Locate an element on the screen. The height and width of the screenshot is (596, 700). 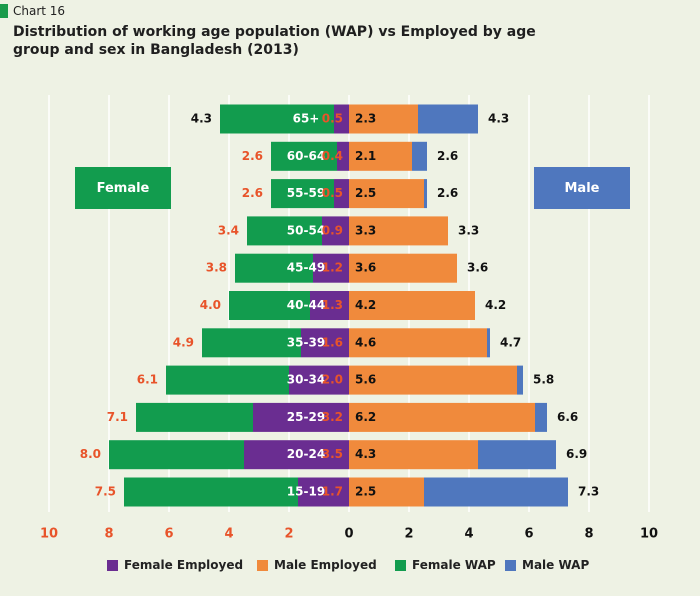
legend-label-female-wap: Female WAP is located at coordinates (454, 565).